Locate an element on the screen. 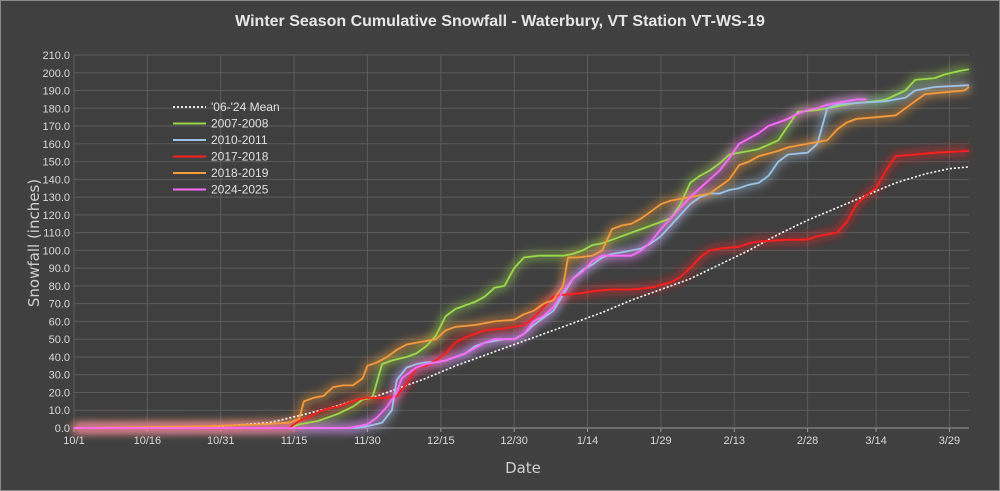 The width and height of the screenshot is (1000, 491). y-tick-label: 100.0 is located at coordinates (56, 251).